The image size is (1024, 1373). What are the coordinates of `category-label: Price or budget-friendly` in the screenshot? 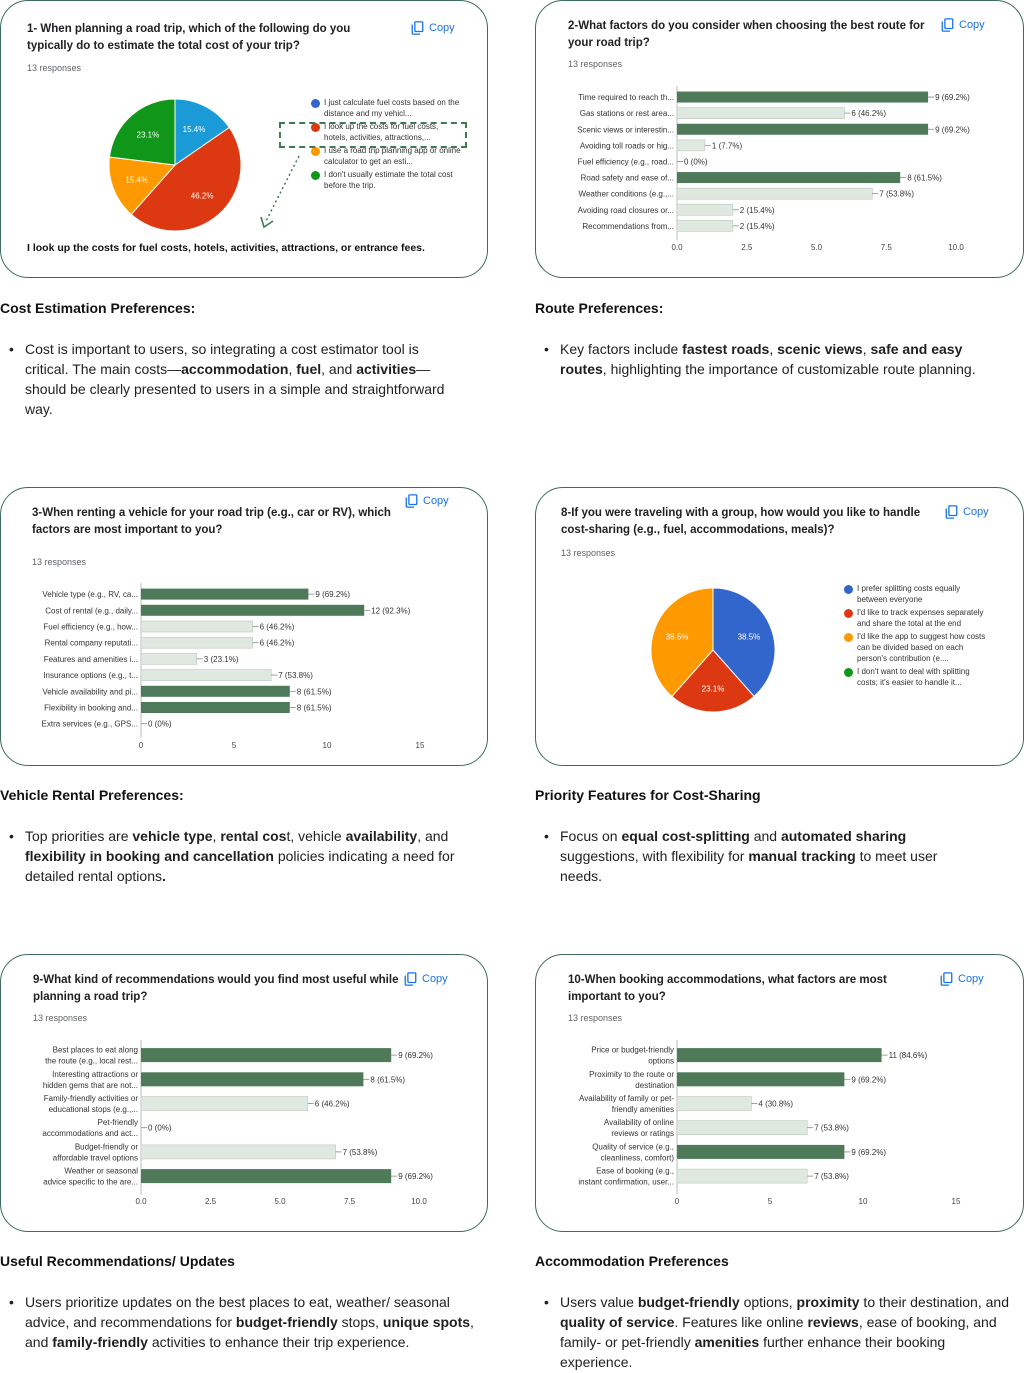 It's located at (632, 1050).